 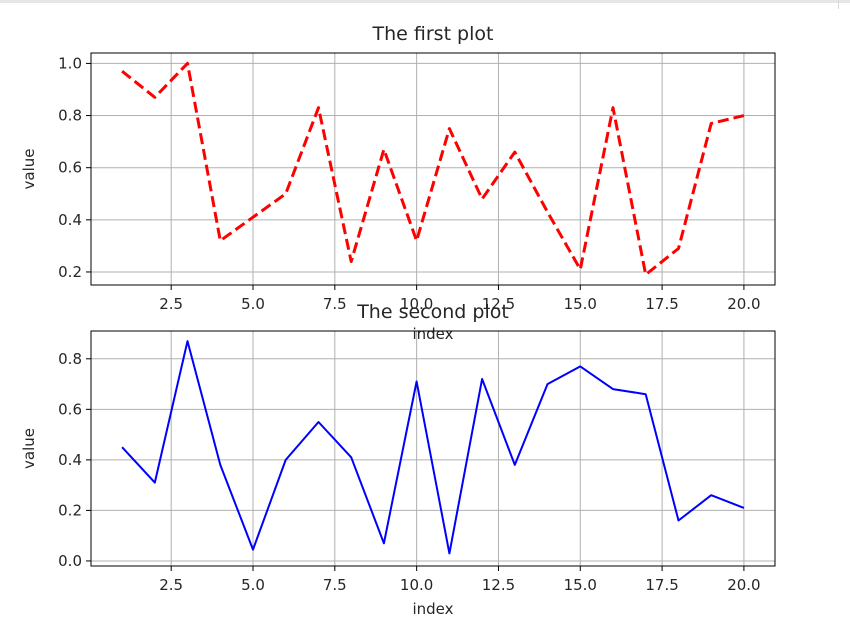 I want to click on top-border, so click(x=425, y=1).